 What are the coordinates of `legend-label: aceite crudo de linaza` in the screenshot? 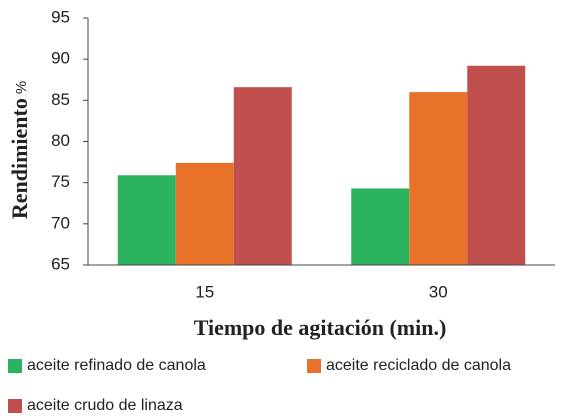 It's located at (105, 405).